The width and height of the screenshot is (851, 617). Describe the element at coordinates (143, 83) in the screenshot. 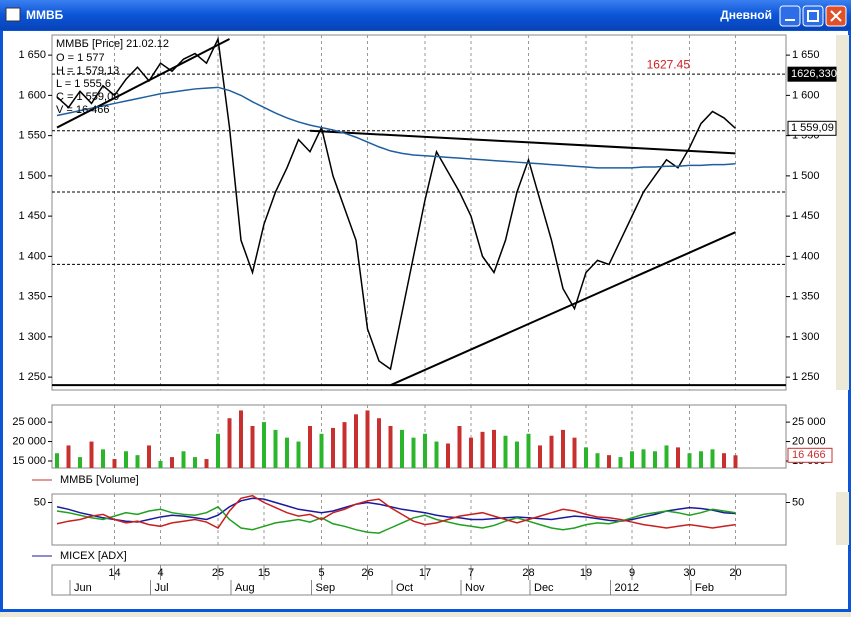

I see `trendline` at that location.